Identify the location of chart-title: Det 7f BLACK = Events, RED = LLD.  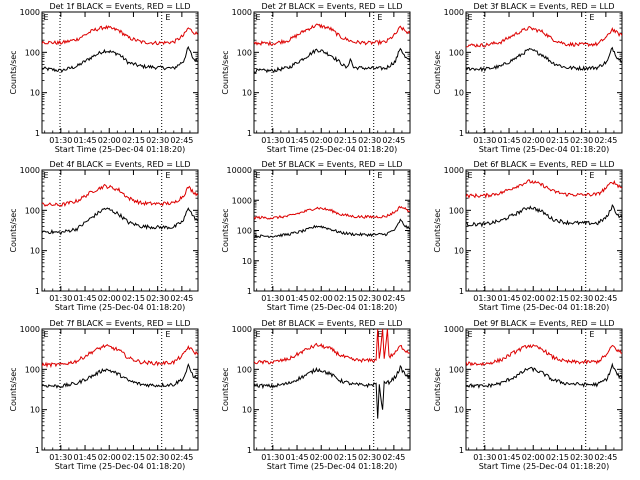
(119, 323).